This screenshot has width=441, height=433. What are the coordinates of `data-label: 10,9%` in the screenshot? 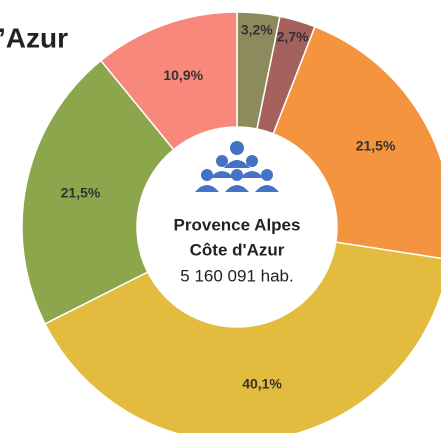 It's located at (183, 75).